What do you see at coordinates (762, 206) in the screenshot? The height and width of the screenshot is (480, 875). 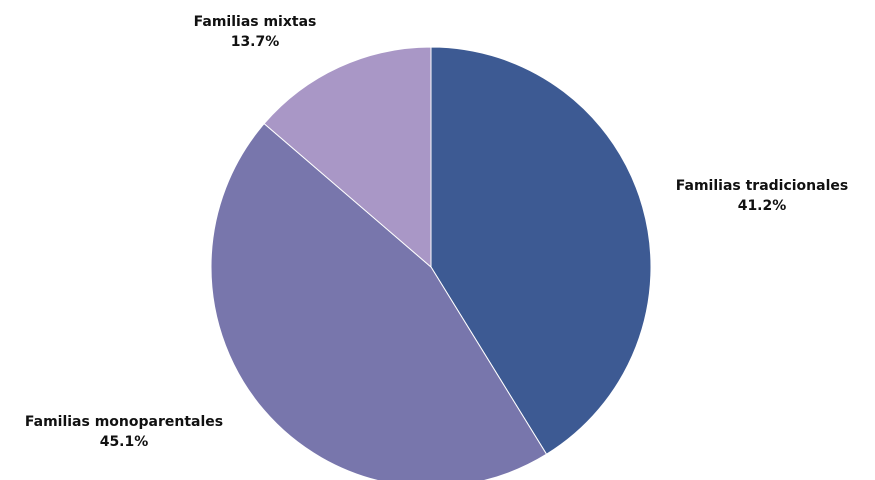 I see `slice-value-label: 41.2%` at bounding box center [762, 206].